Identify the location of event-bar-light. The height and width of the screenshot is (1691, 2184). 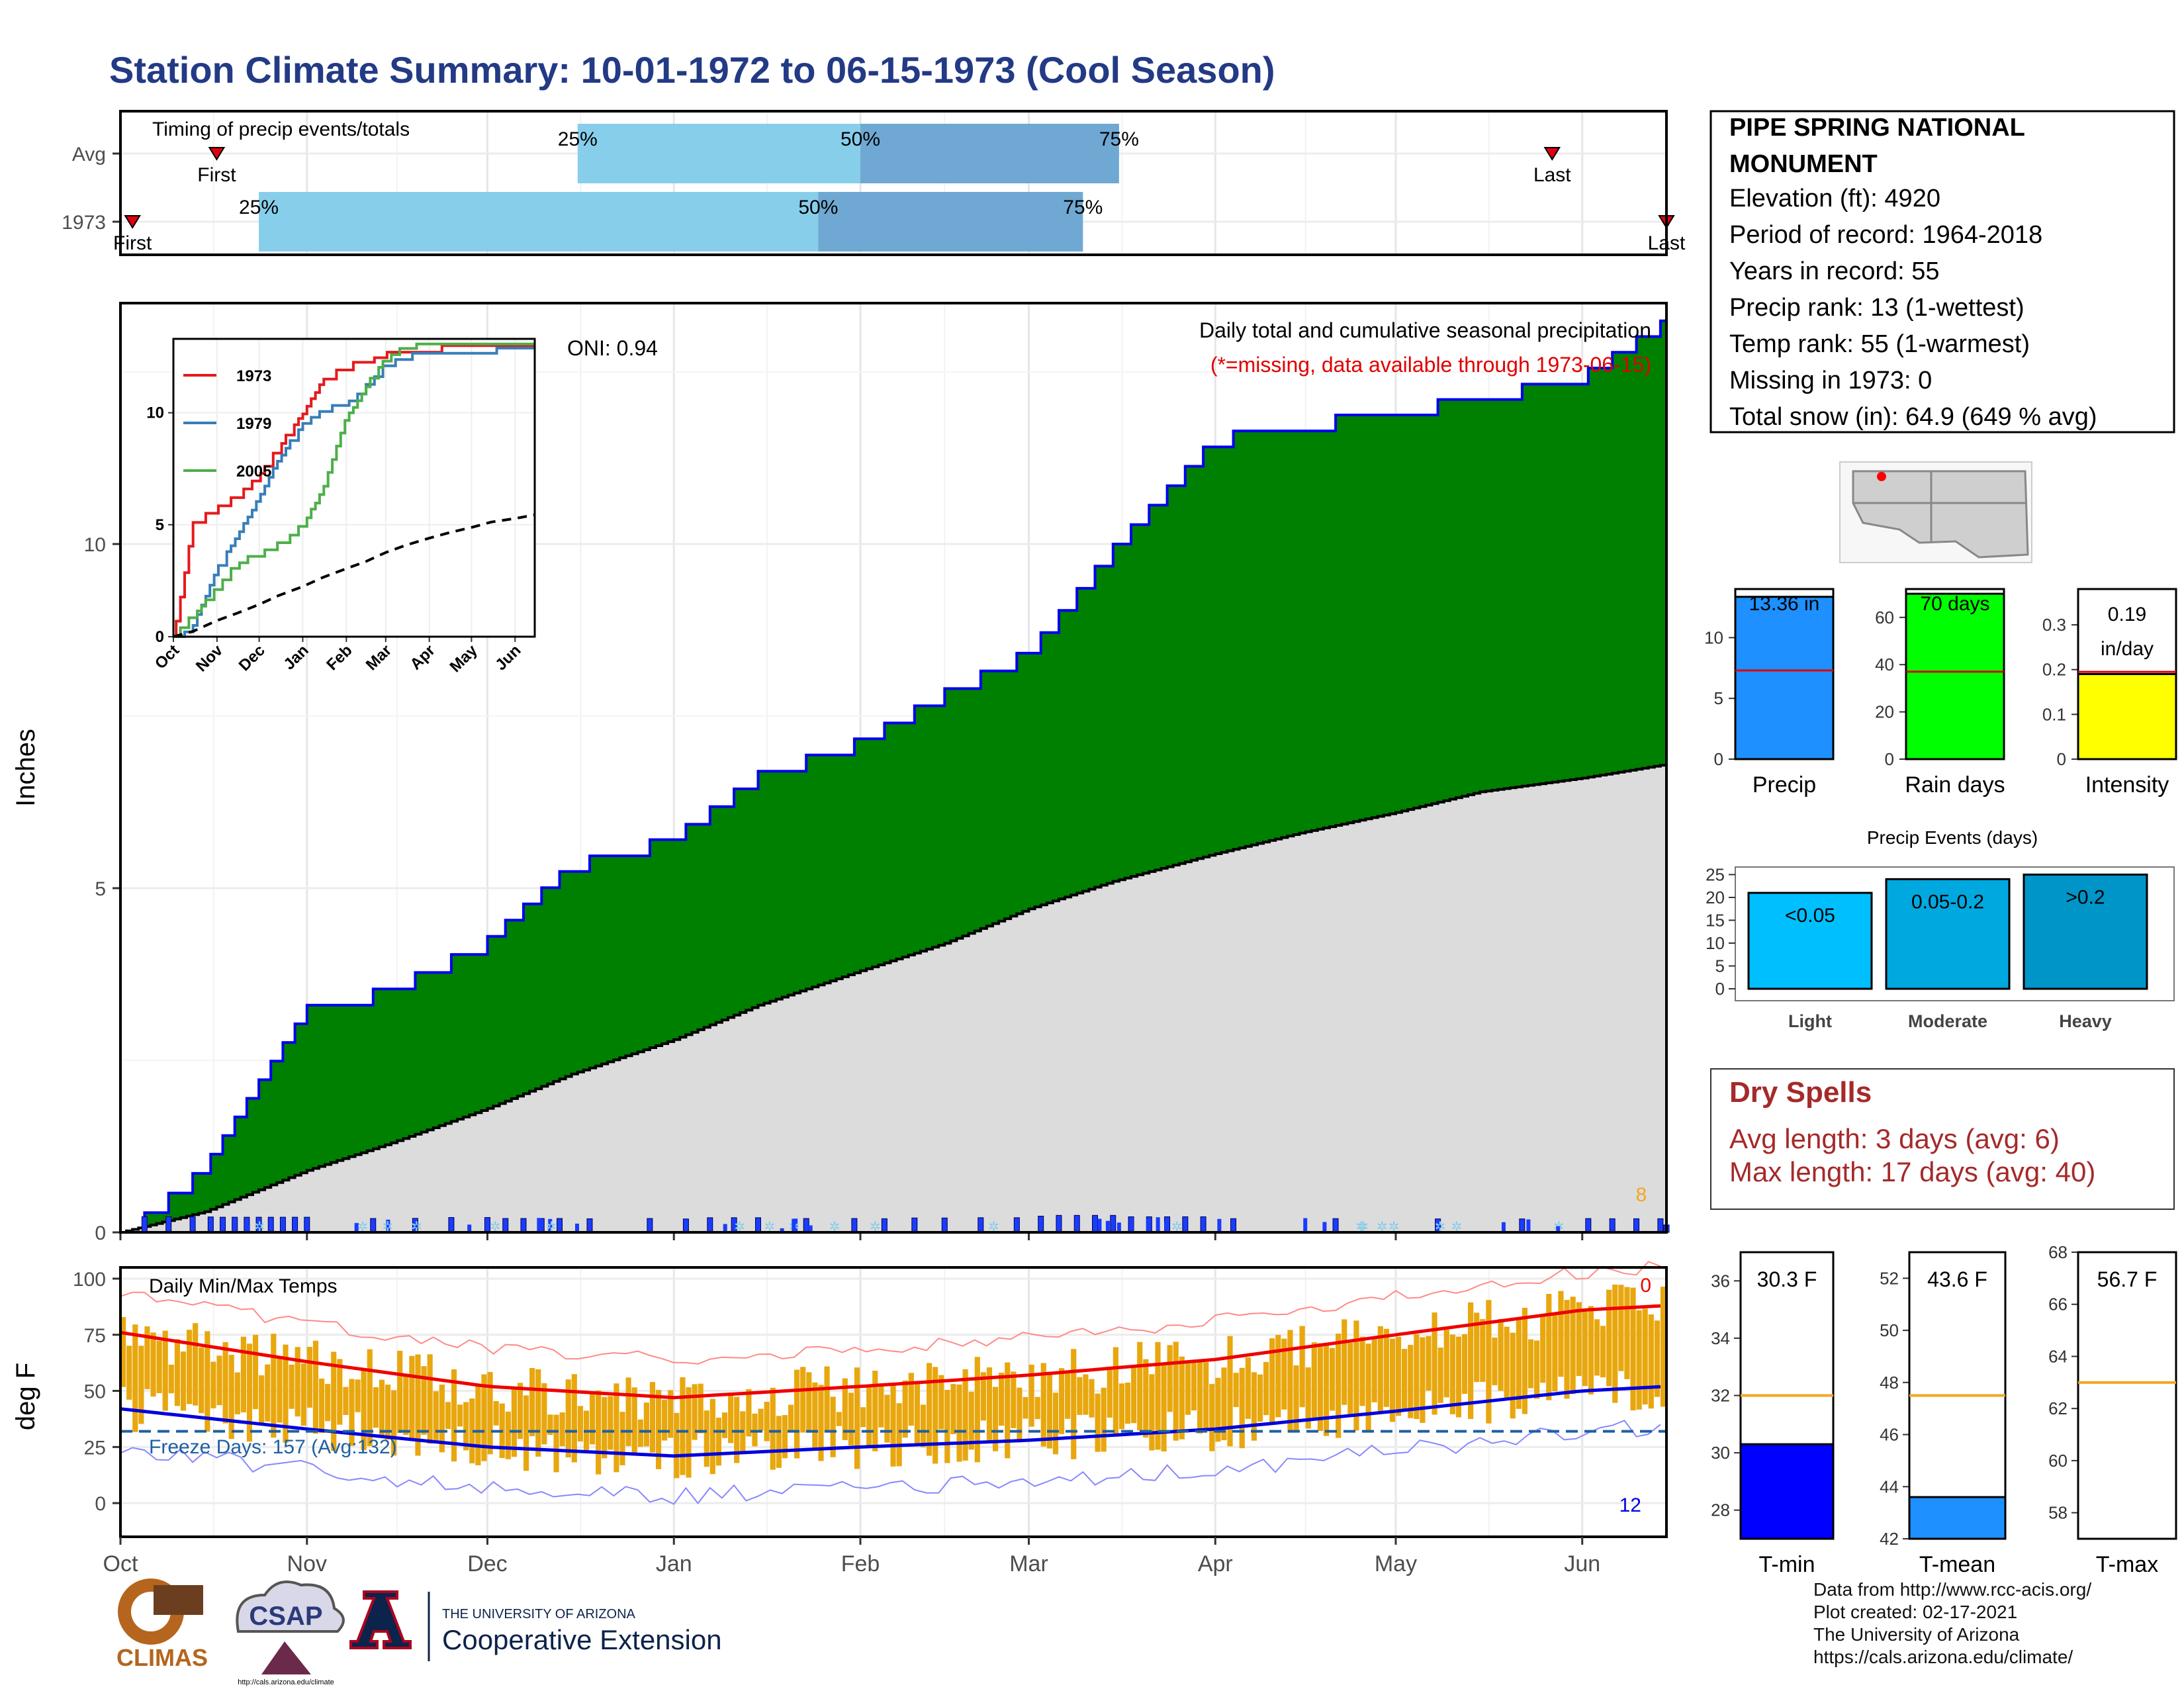
(1810, 940).